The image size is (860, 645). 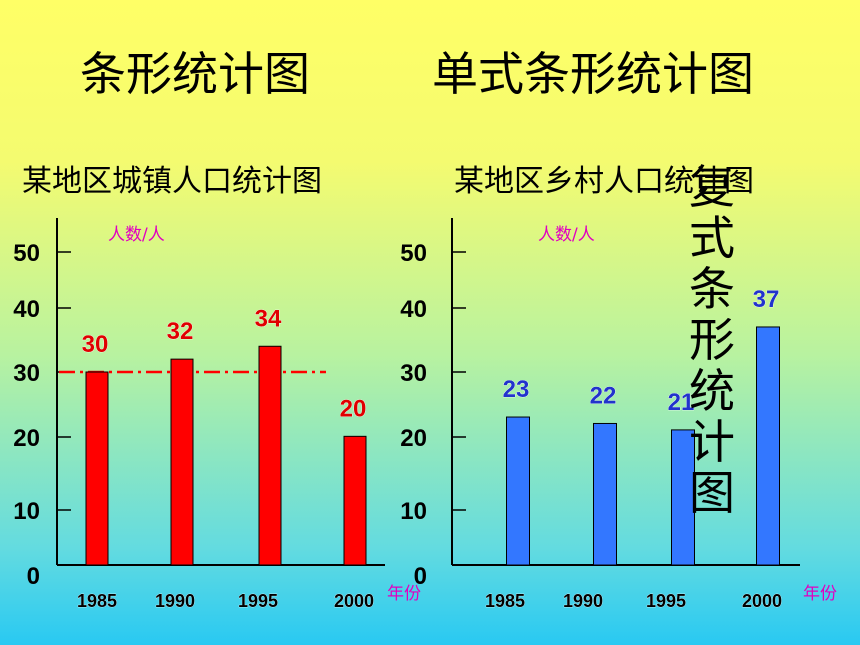 I want to click on urban-y-unit-label: 人数/人, so click(x=136, y=235).